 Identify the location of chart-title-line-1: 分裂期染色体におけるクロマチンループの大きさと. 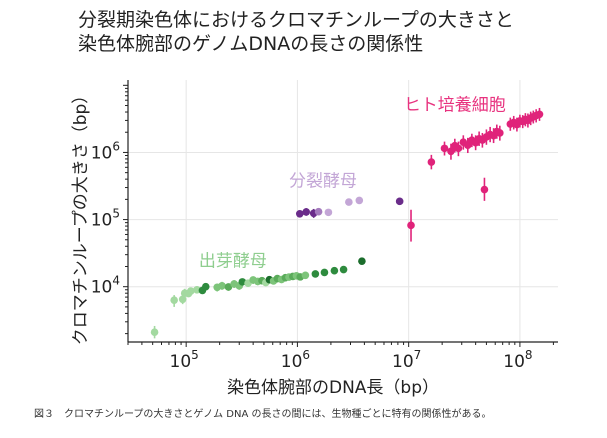
(296, 20).